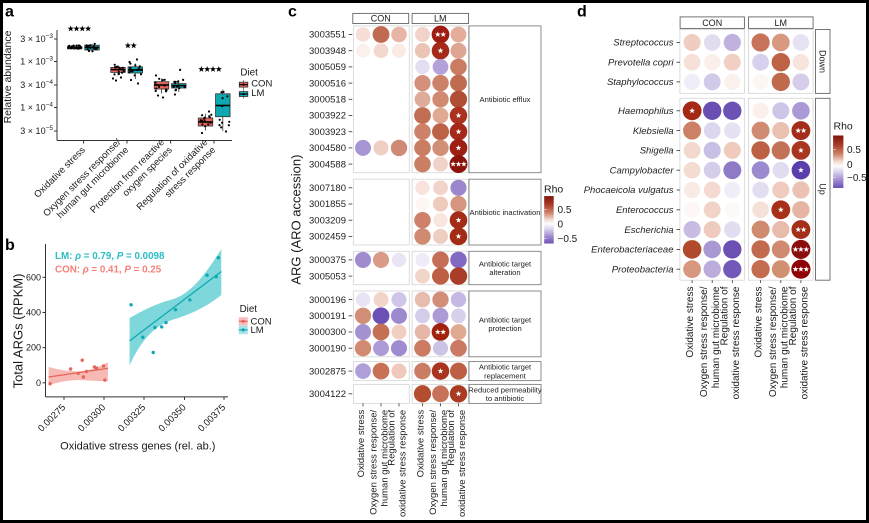 The image size is (869, 523). Describe the element at coordinates (36, 130) in the screenshot. I see `svg-text: 3 × 10⁻⁵` at that location.